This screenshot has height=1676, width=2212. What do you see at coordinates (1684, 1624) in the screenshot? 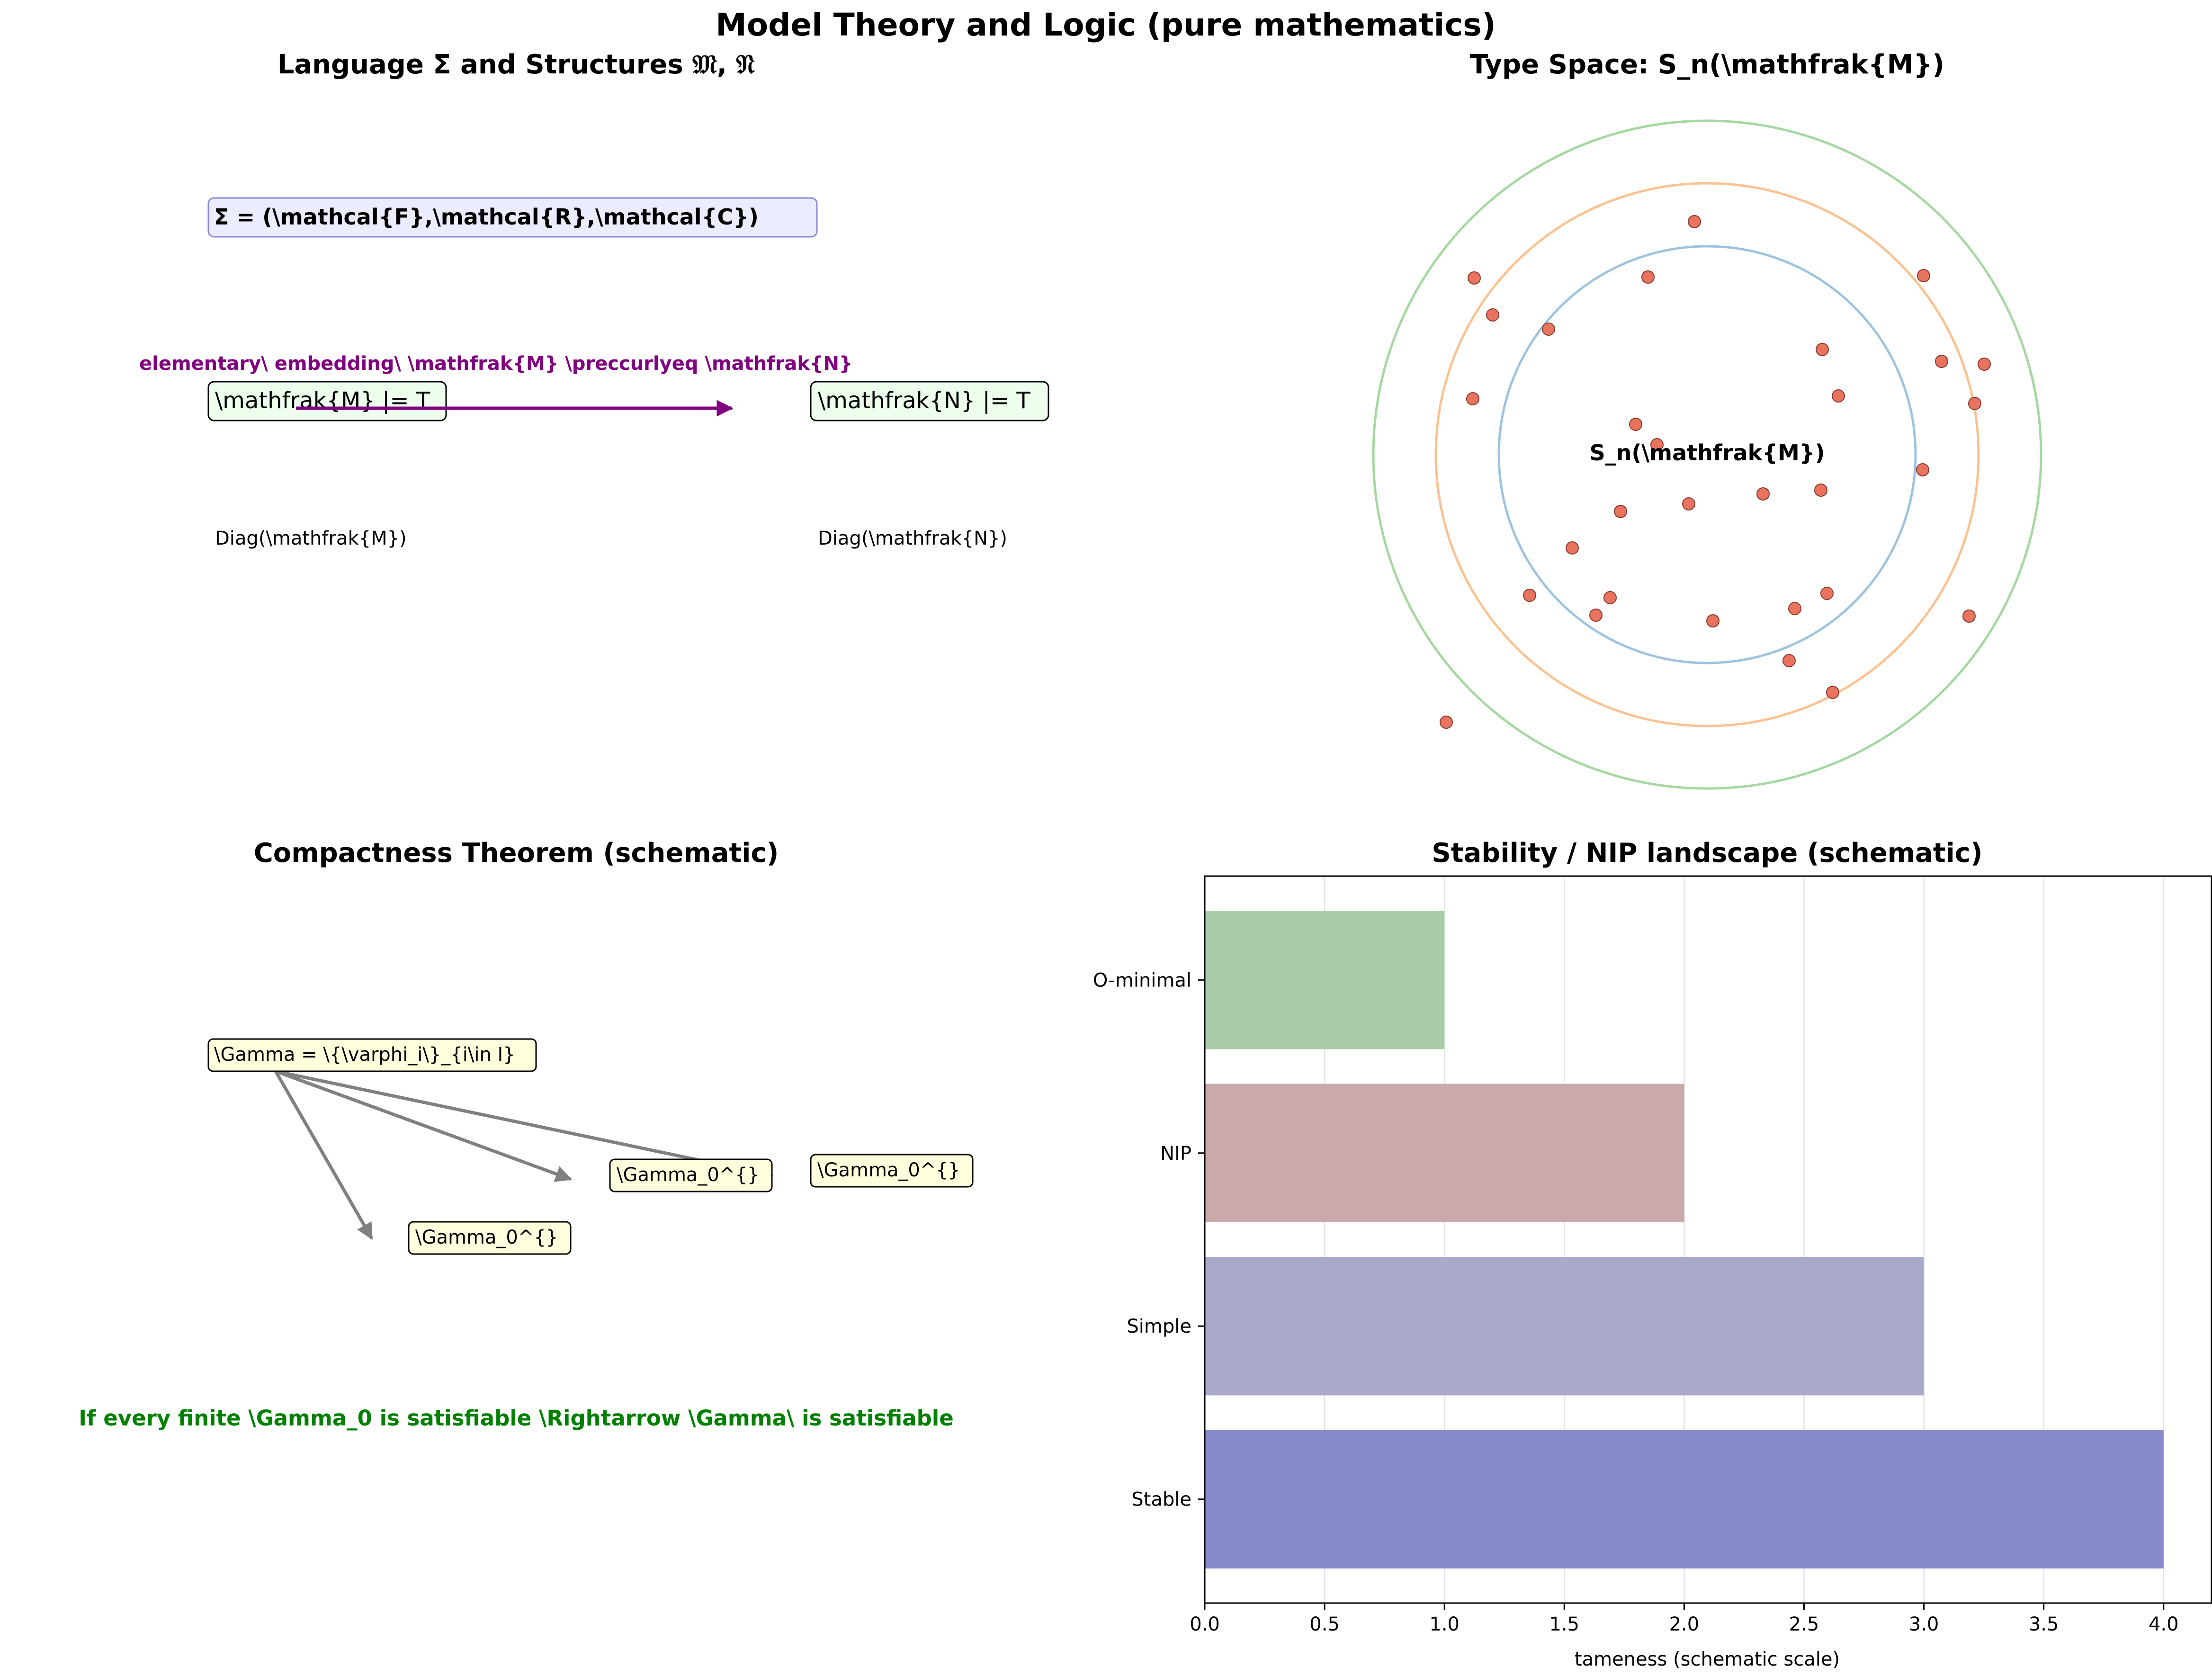
I see `chart-x-tick-label: 2.0` at bounding box center [1684, 1624].